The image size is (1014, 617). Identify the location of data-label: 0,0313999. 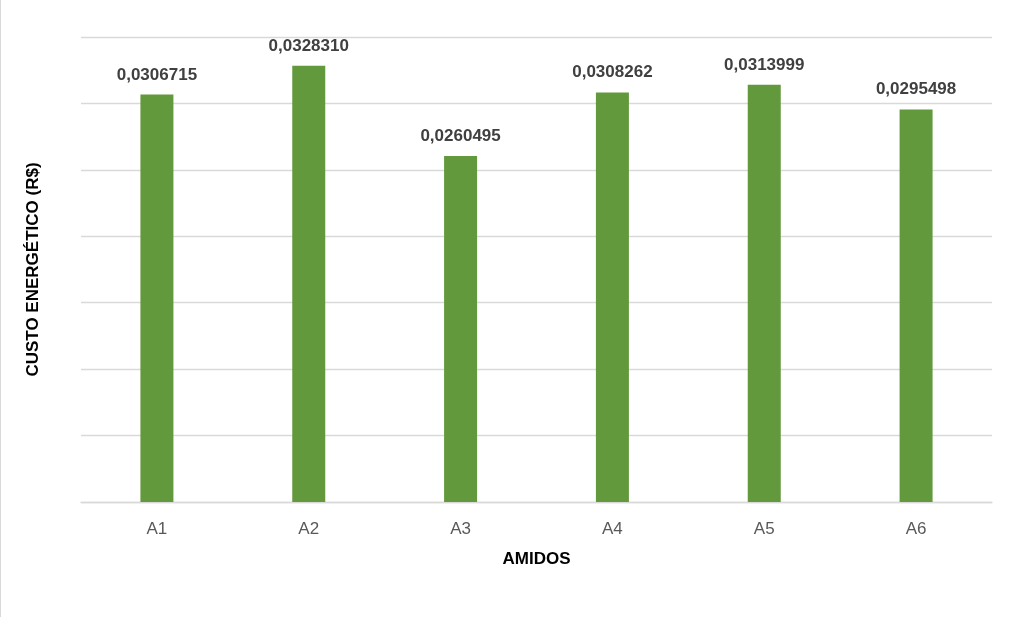
(764, 64).